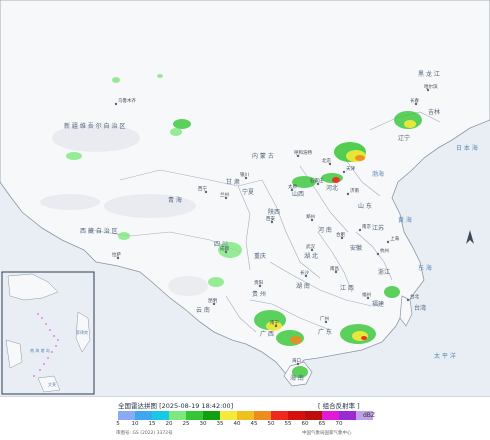 The image size is (490, 440). I want to click on legend-tick-label: 70, so click(339, 424).